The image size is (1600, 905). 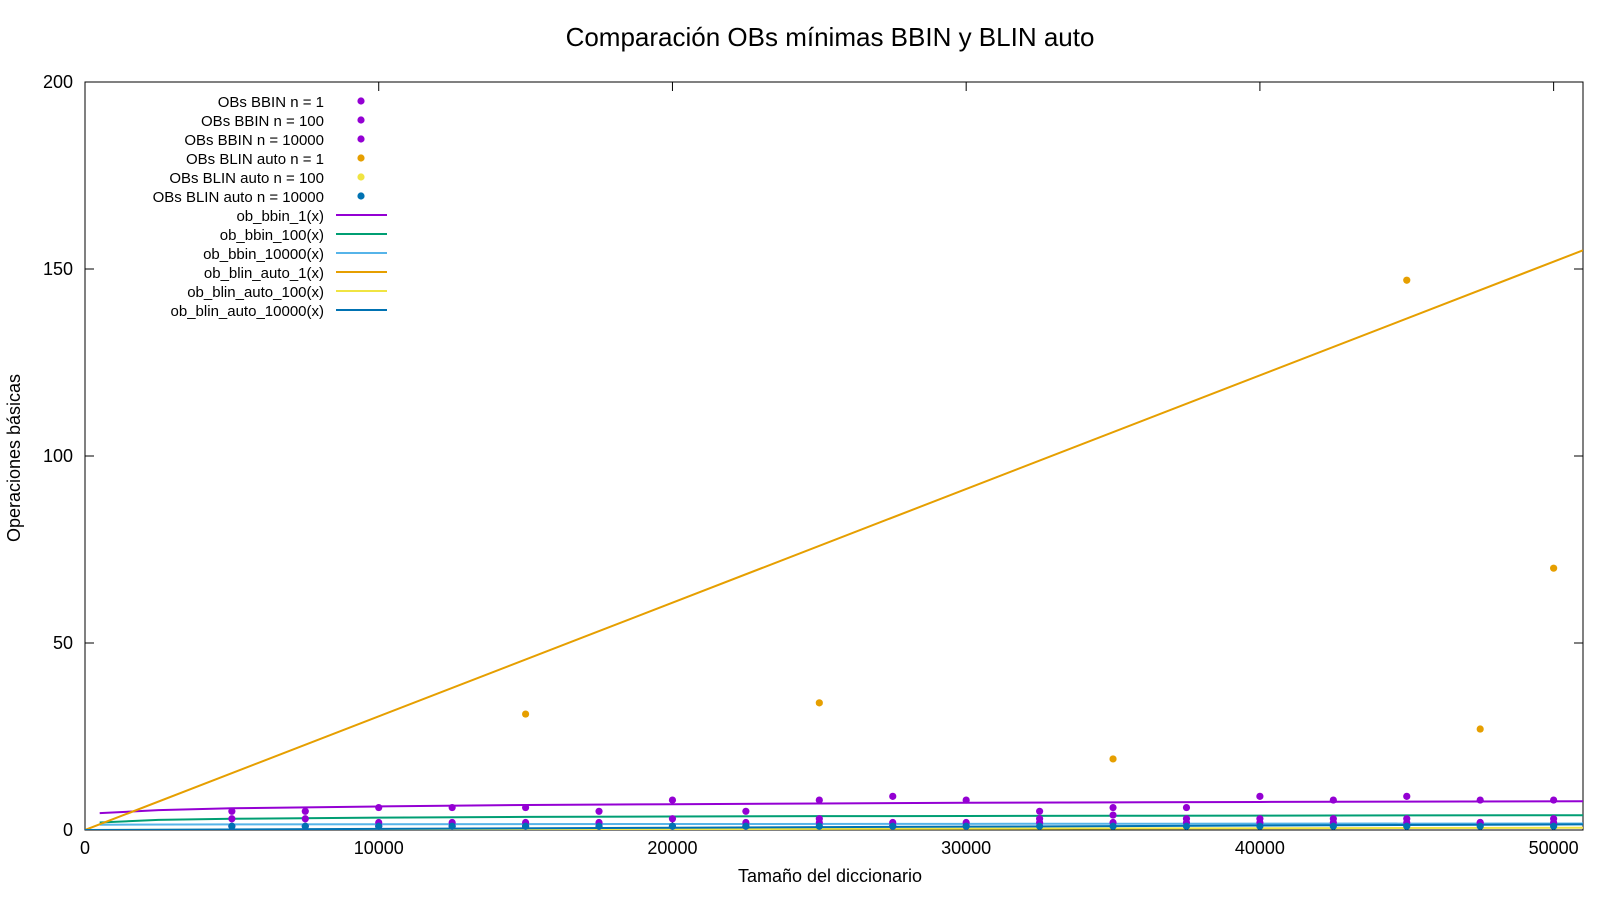 I want to click on legend-label: ob_bbin_10000(x), so click(x=263, y=254).